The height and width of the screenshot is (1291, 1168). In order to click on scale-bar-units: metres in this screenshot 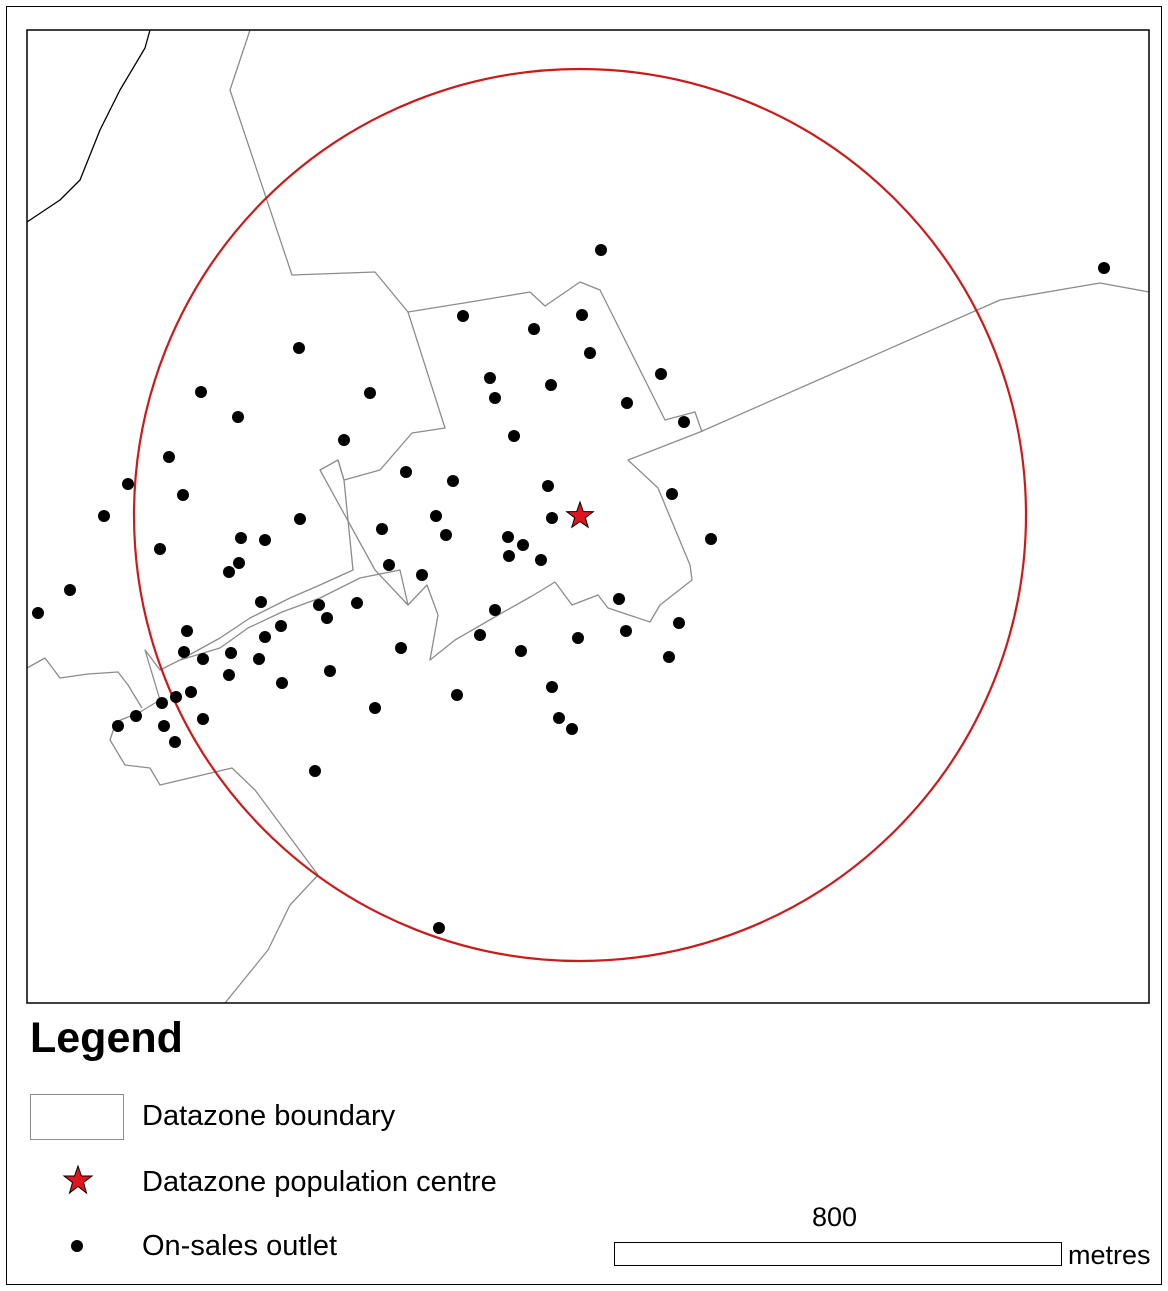, I will do `click(1109, 1255)`.